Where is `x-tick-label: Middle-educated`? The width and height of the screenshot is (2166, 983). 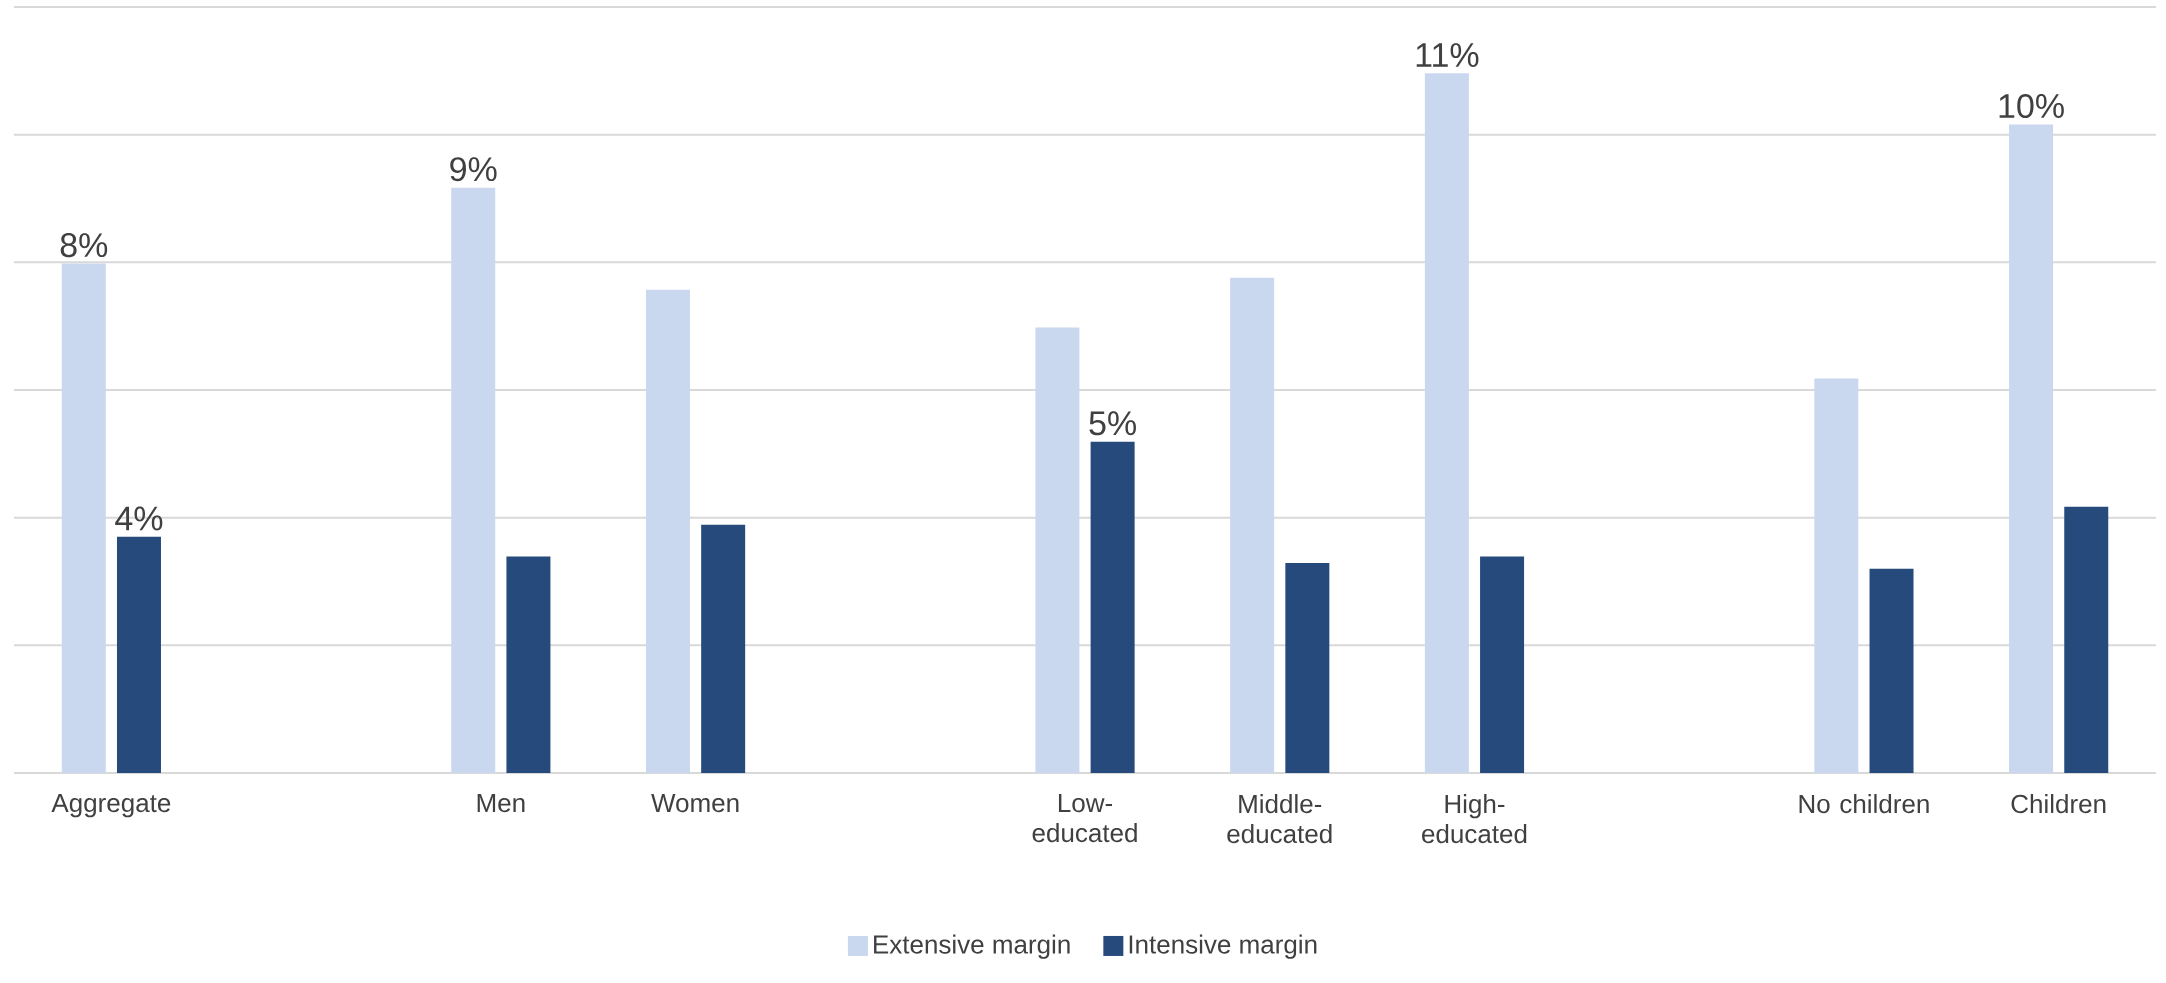
x-tick-label: Middle-educated is located at coordinates (1279, 819).